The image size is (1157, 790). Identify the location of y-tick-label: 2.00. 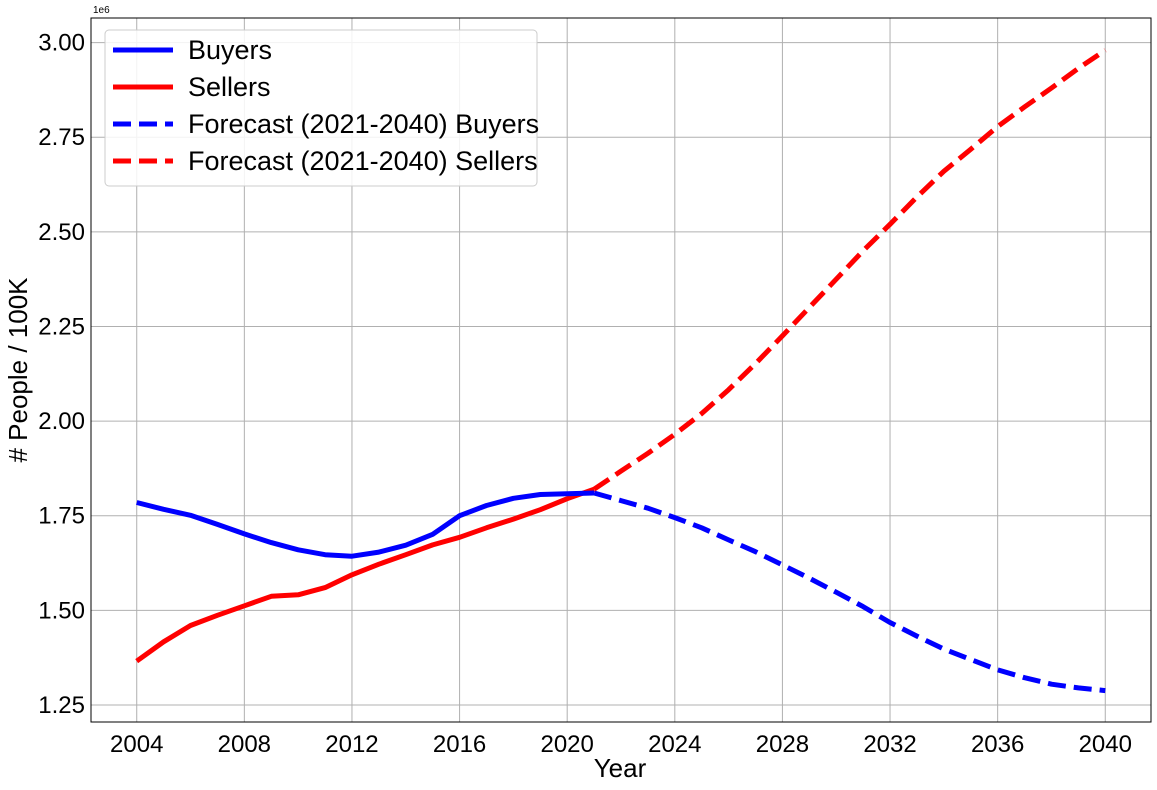
(61, 421).